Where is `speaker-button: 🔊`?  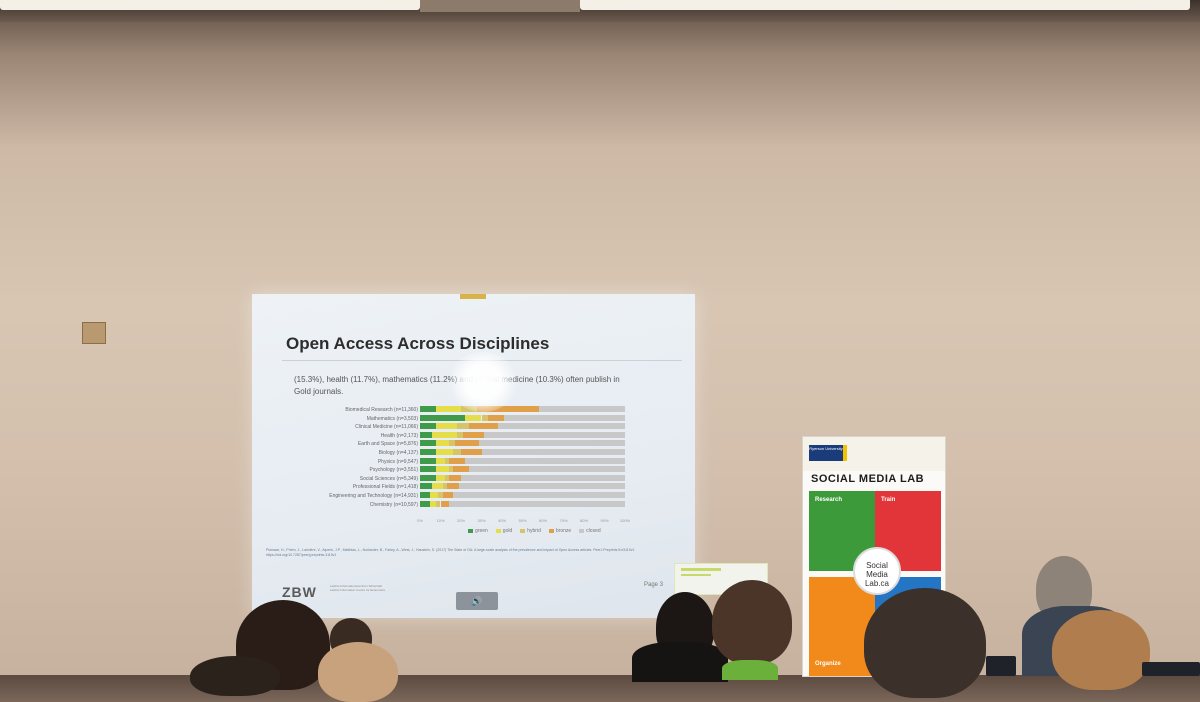
speaker-button: 🔊 is located at coordinates (477, 601).